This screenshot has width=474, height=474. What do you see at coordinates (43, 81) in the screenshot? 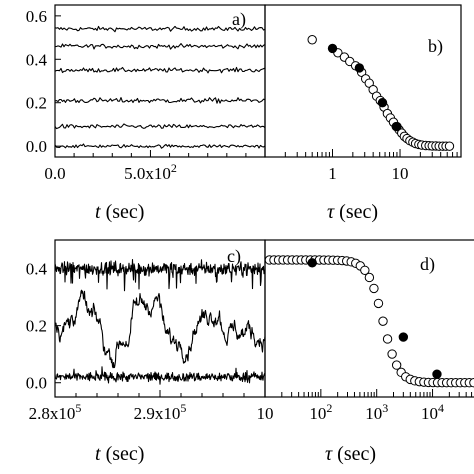
I see `panel-a-y-ticks: 0.0 0.2 0.4 0.6` at bounding box center [43, 81].